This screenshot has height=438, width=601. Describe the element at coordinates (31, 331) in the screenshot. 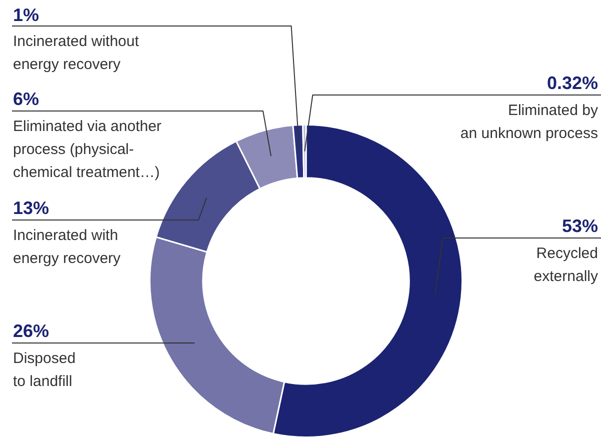

I see `data-label: 26%` at that location.